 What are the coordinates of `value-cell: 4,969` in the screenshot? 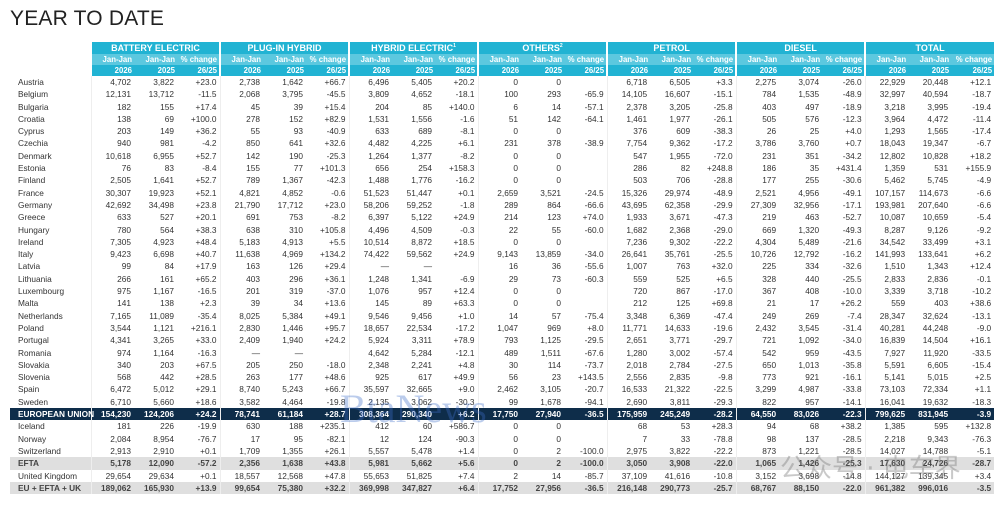 It's located at (293, 254).